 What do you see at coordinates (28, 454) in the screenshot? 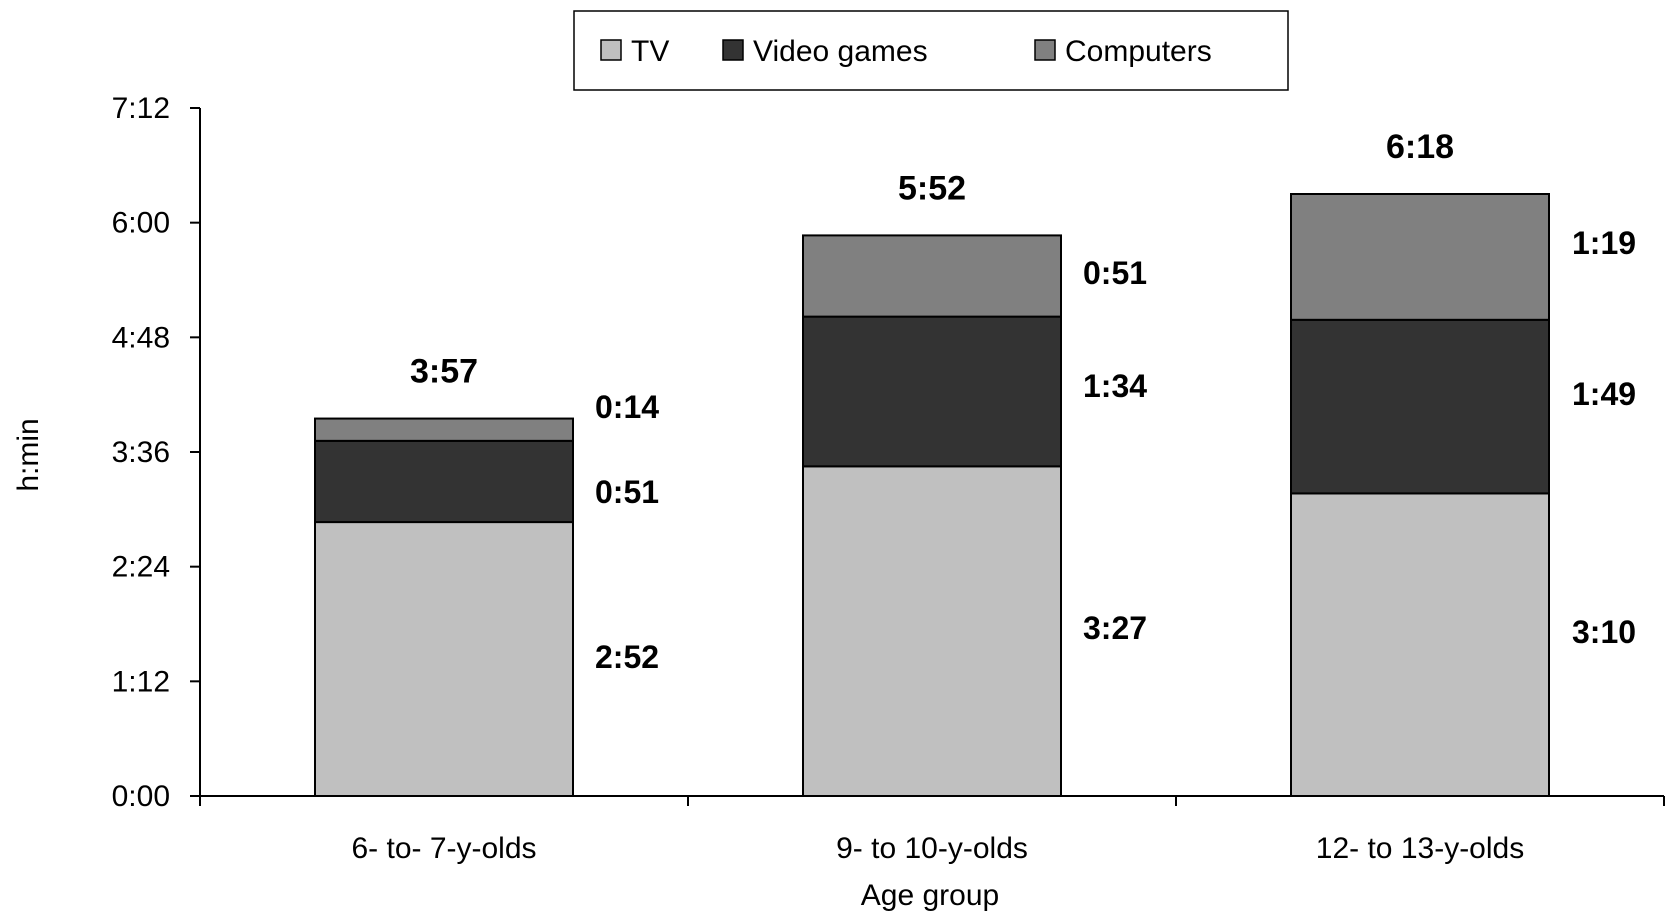
I see `y-axis-title: h:min` at bounding box center [28, 454].